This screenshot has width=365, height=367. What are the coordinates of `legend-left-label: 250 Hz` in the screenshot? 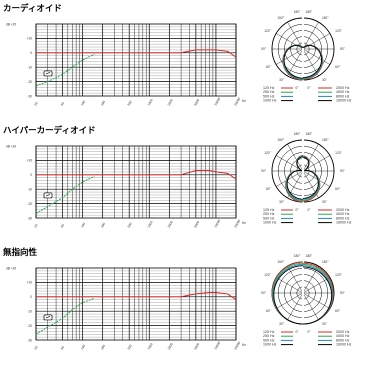 It's located at (269, 336).